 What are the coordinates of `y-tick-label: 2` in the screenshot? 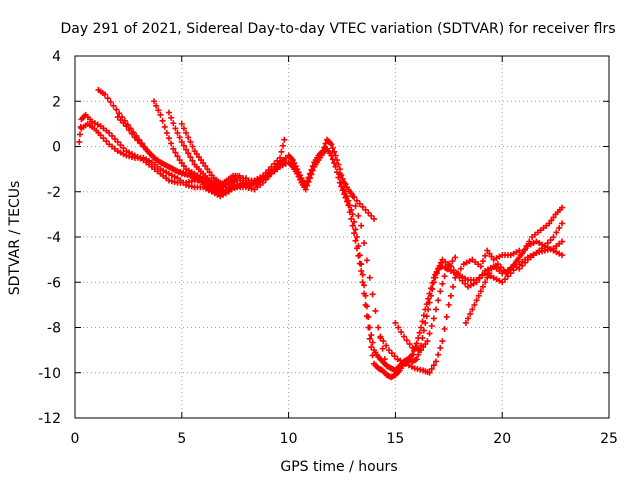 It's located at (56, 102).